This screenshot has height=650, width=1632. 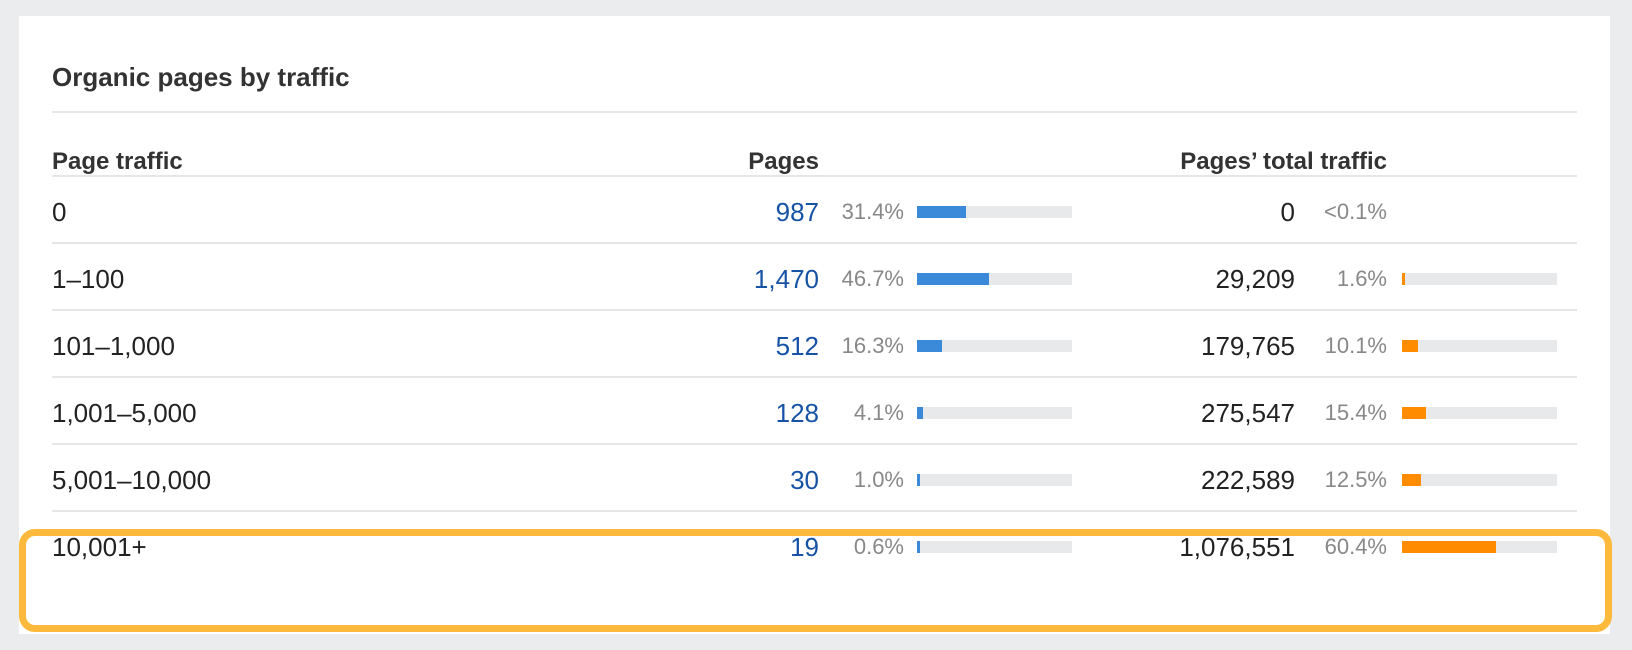 What do you see at coordinates (814, 112) in the screenshot?
I see `title-divider` at bounding box center [814, 112].